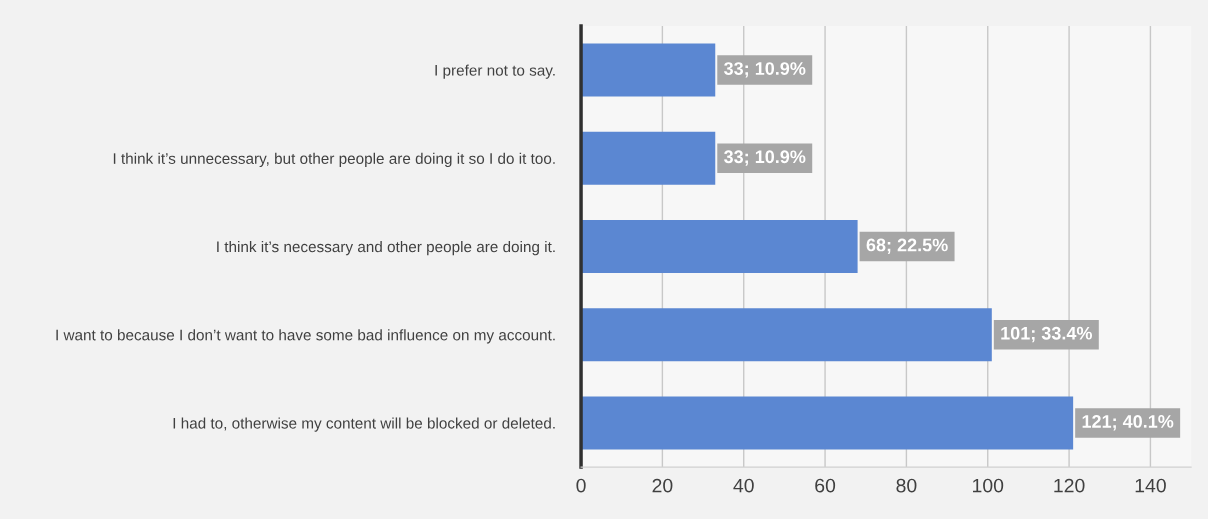 This screenshot has height=519, width=1208. Describe the element at coordinates (825, 485) in the screenshot. I see `x-tick-label: 60` at that location.